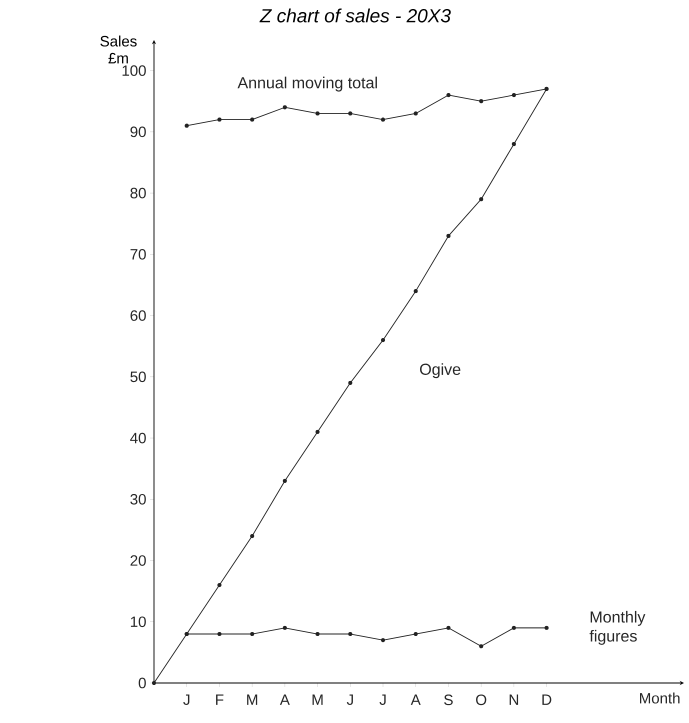  Describe the element at coordinates (118, 50) in the screenshot. I see `y-axis-title: Sales £m` at that location.